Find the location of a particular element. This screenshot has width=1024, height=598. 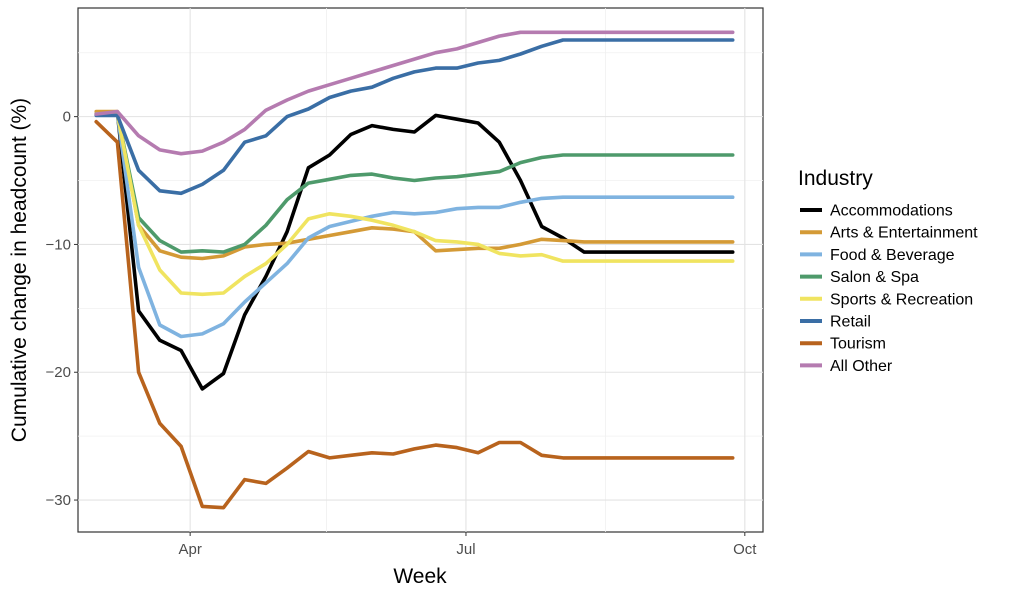

series-line-salon-spa is located at coordinates (414, 183).